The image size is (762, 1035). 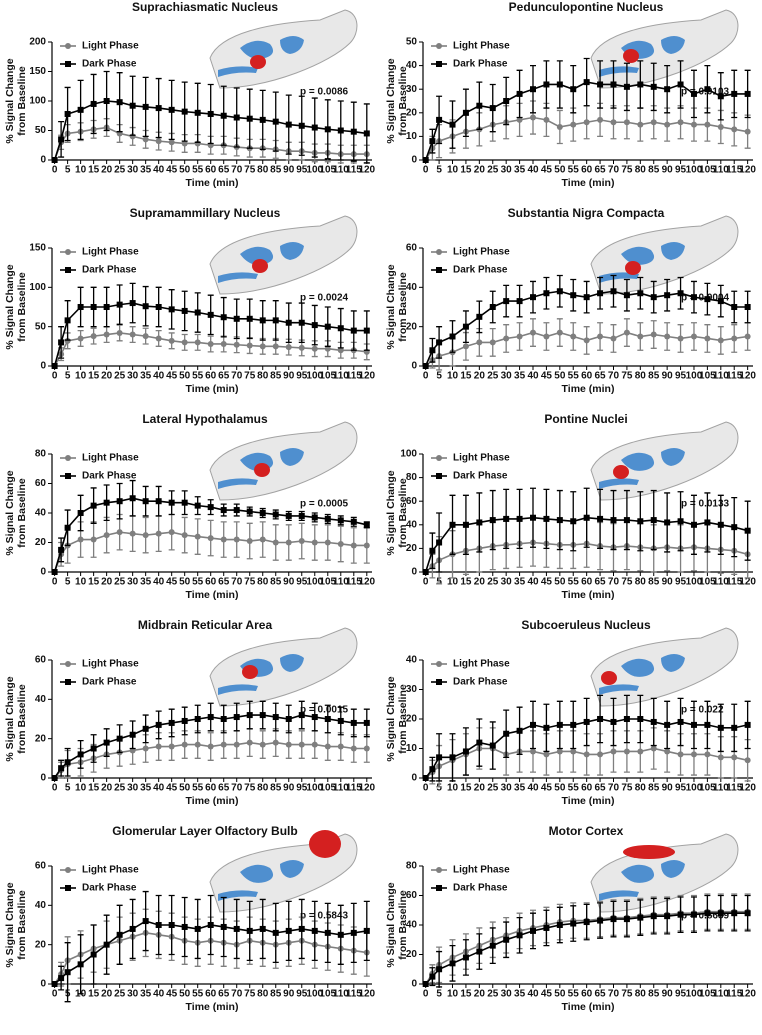 I want to click on chart-title: Subcoeruleus Nucleus, so click(x=586, y=625).